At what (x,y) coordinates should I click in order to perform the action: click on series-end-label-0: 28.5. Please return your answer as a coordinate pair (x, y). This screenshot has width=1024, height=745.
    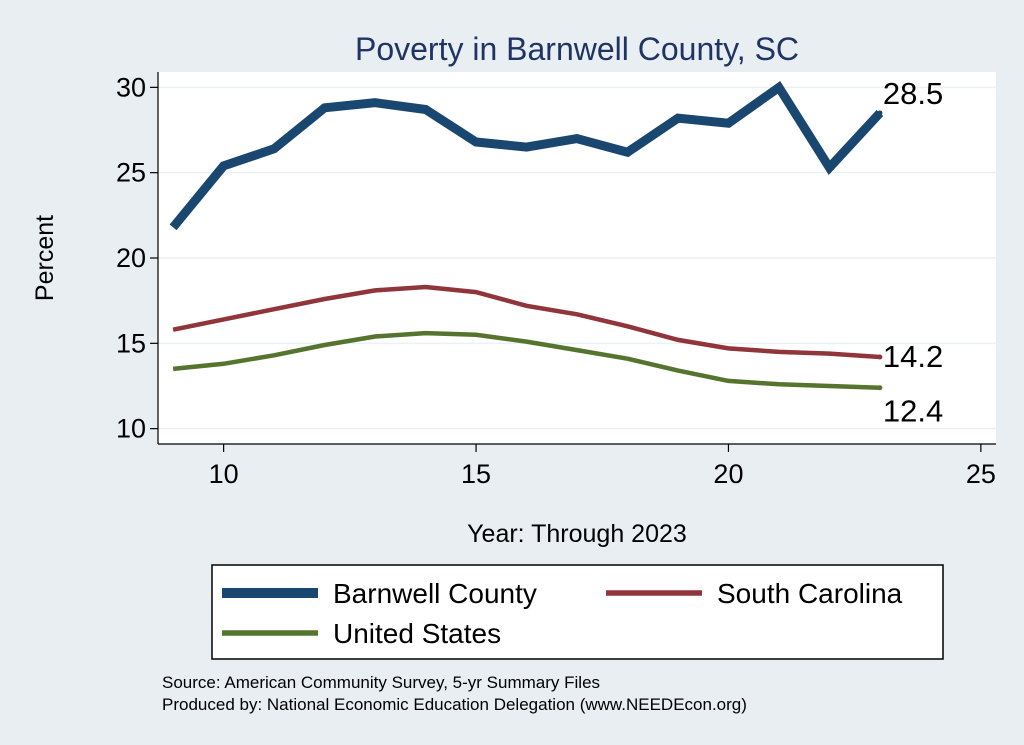
    Looking at the image, I should click on (913, 93).